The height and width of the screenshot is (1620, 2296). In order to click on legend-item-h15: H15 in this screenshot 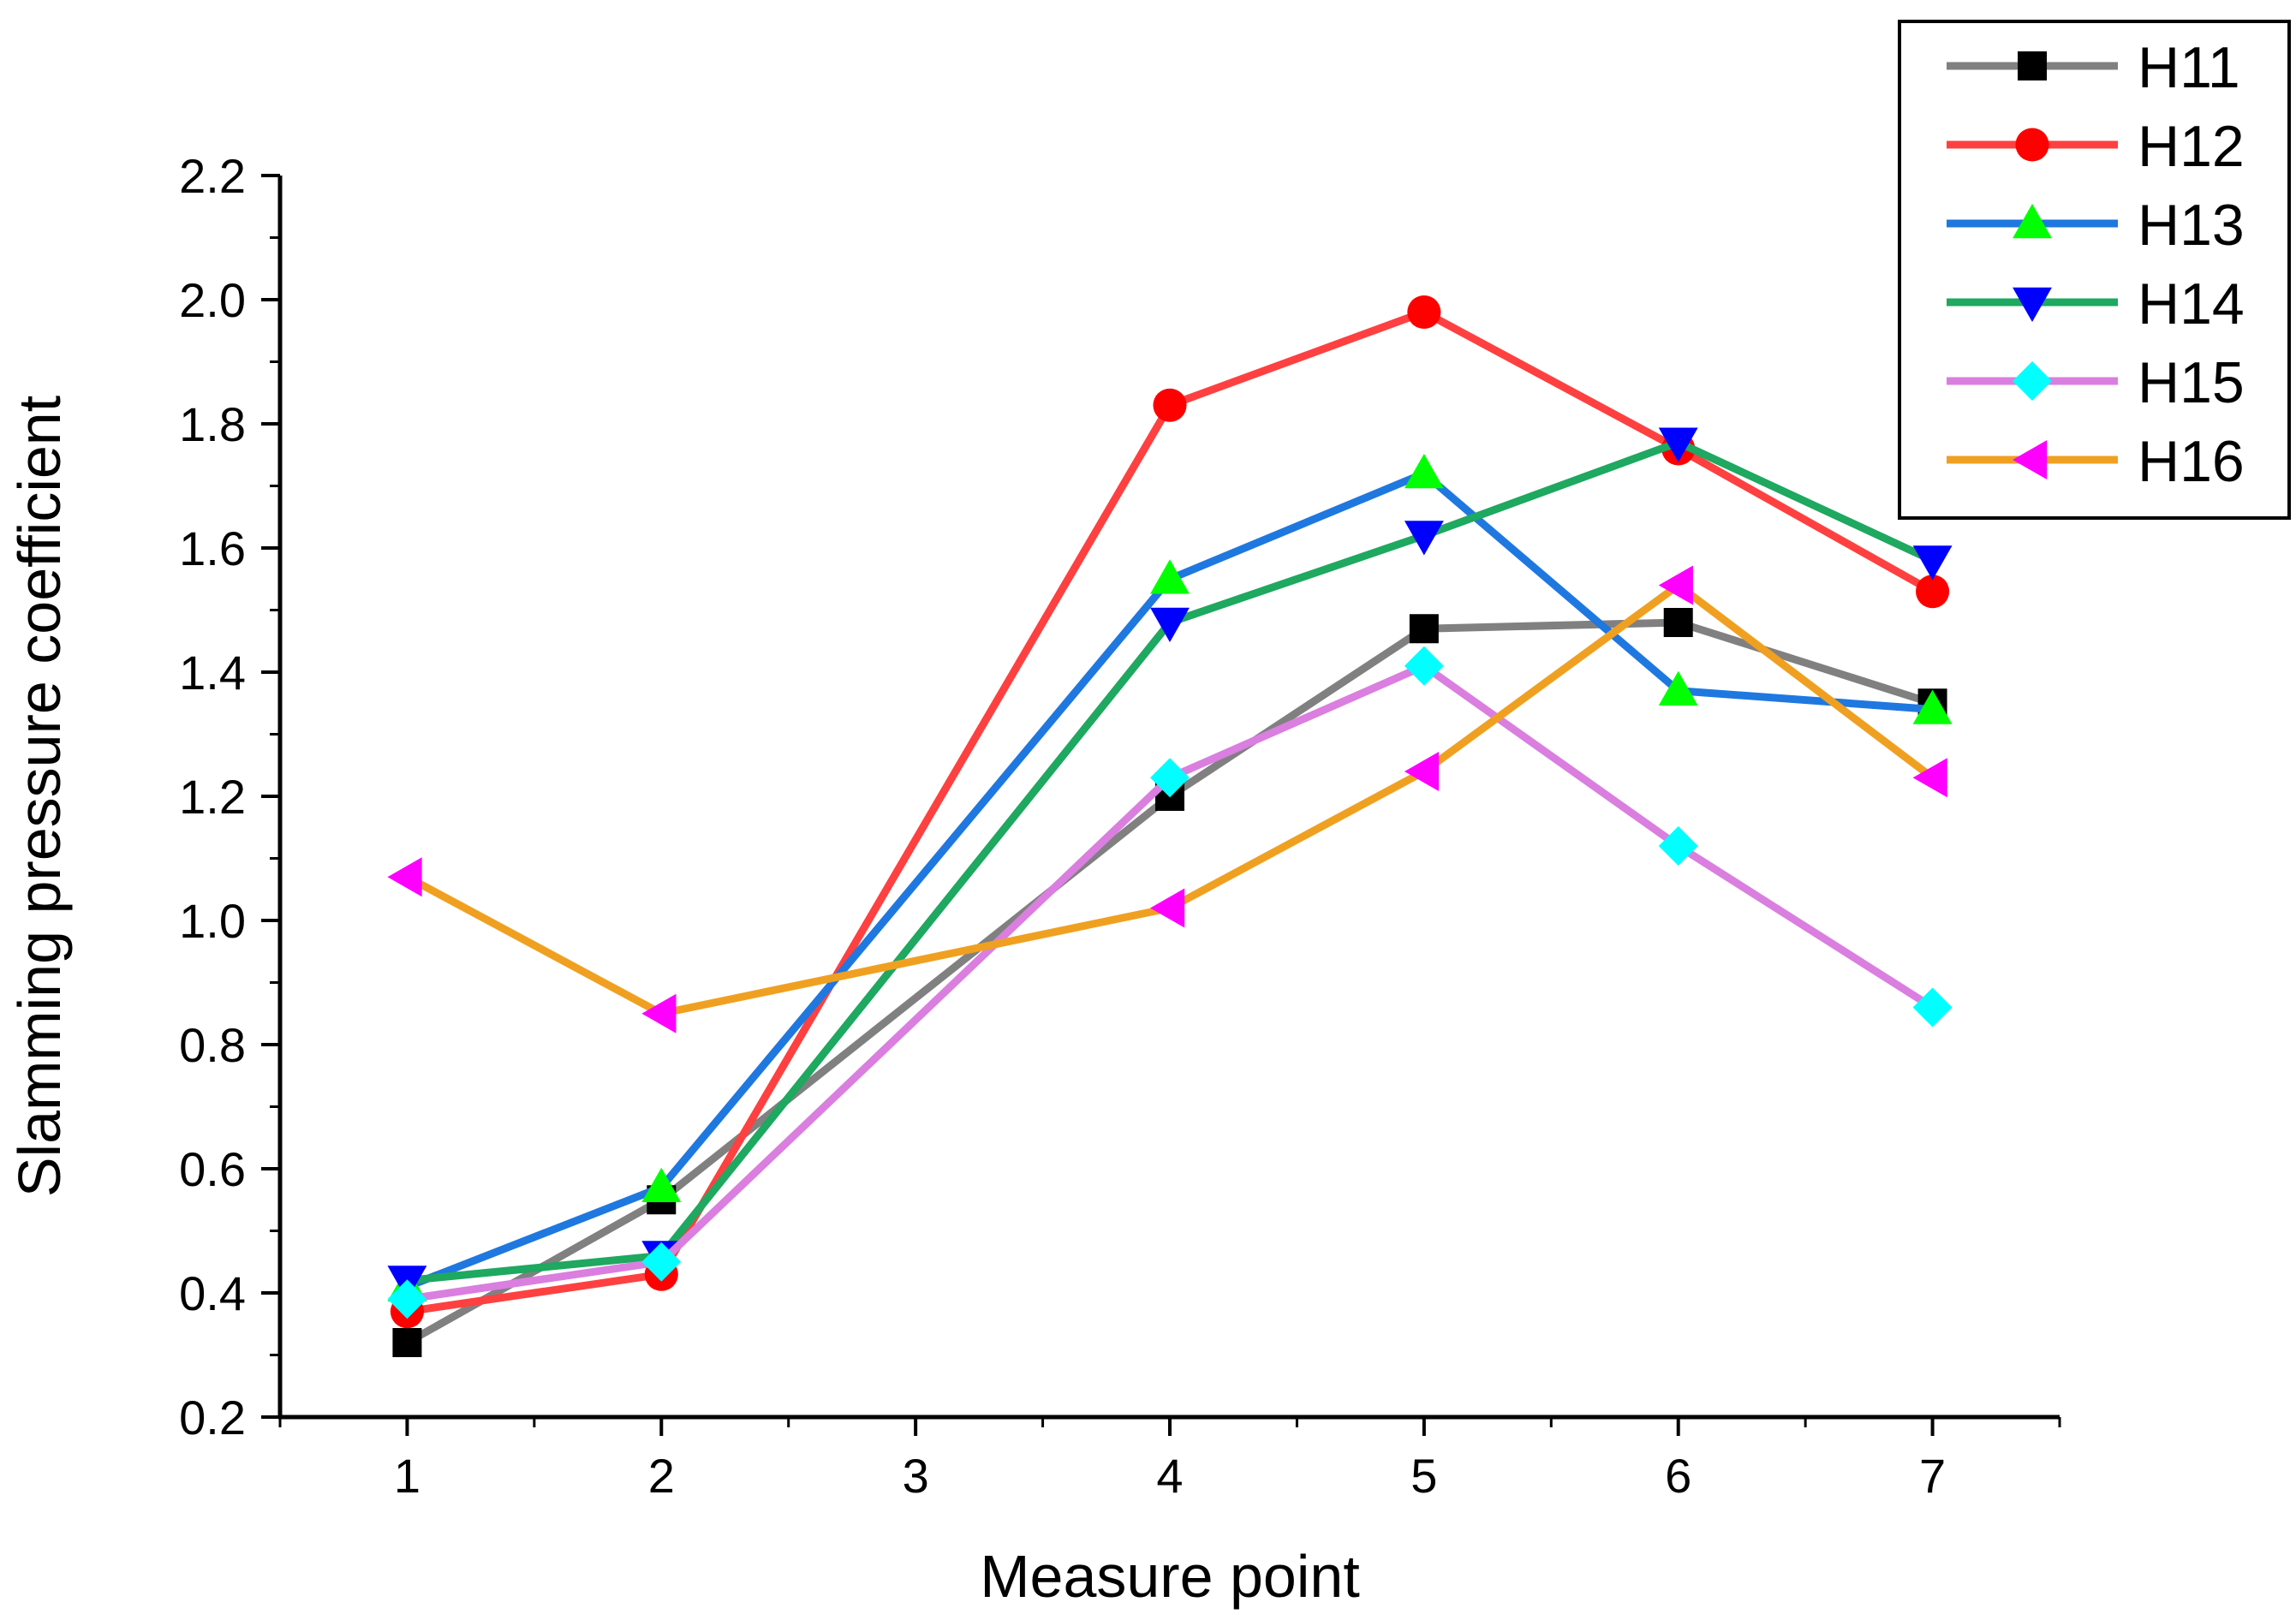, I will do `click(2096, 382)`.